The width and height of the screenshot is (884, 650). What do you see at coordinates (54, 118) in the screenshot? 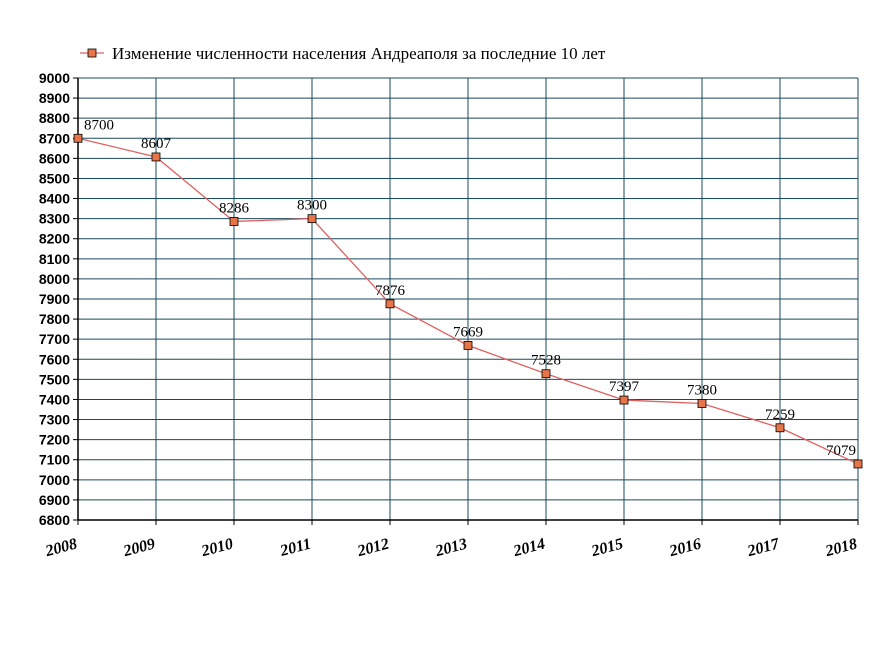
I see `y-tick-label: 8800` at bounding box center [54, 118].